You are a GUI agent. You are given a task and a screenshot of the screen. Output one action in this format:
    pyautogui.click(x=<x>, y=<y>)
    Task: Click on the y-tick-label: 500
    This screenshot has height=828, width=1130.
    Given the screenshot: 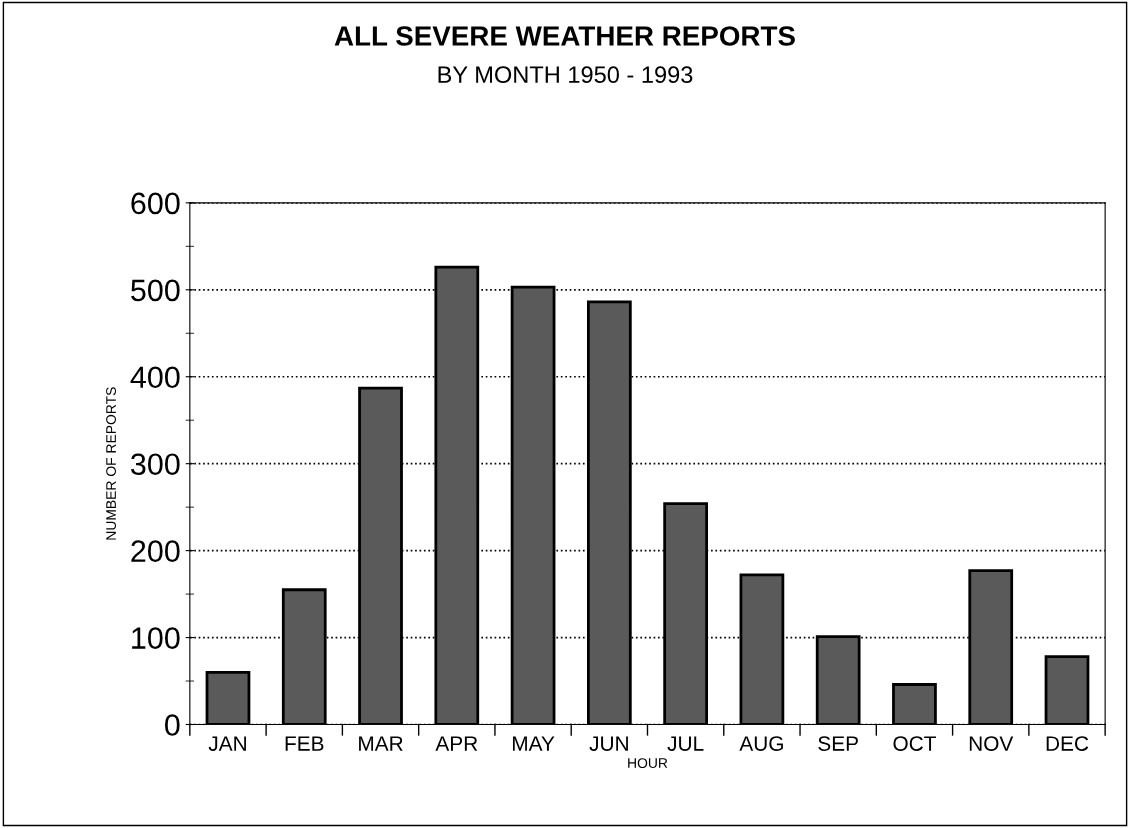 What is the action you would take?
    pyautogui.click(x=155, y=290)
    